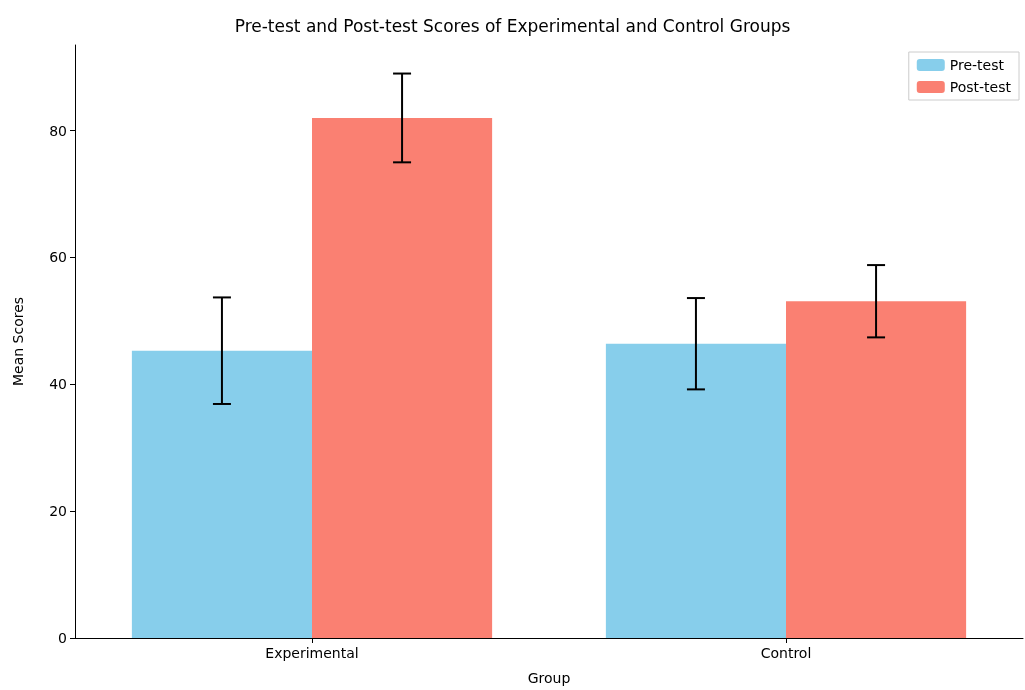 This screenshot has width=1025, height=690. I want to click on x-tick-label: Experimental, so click(312, 653).